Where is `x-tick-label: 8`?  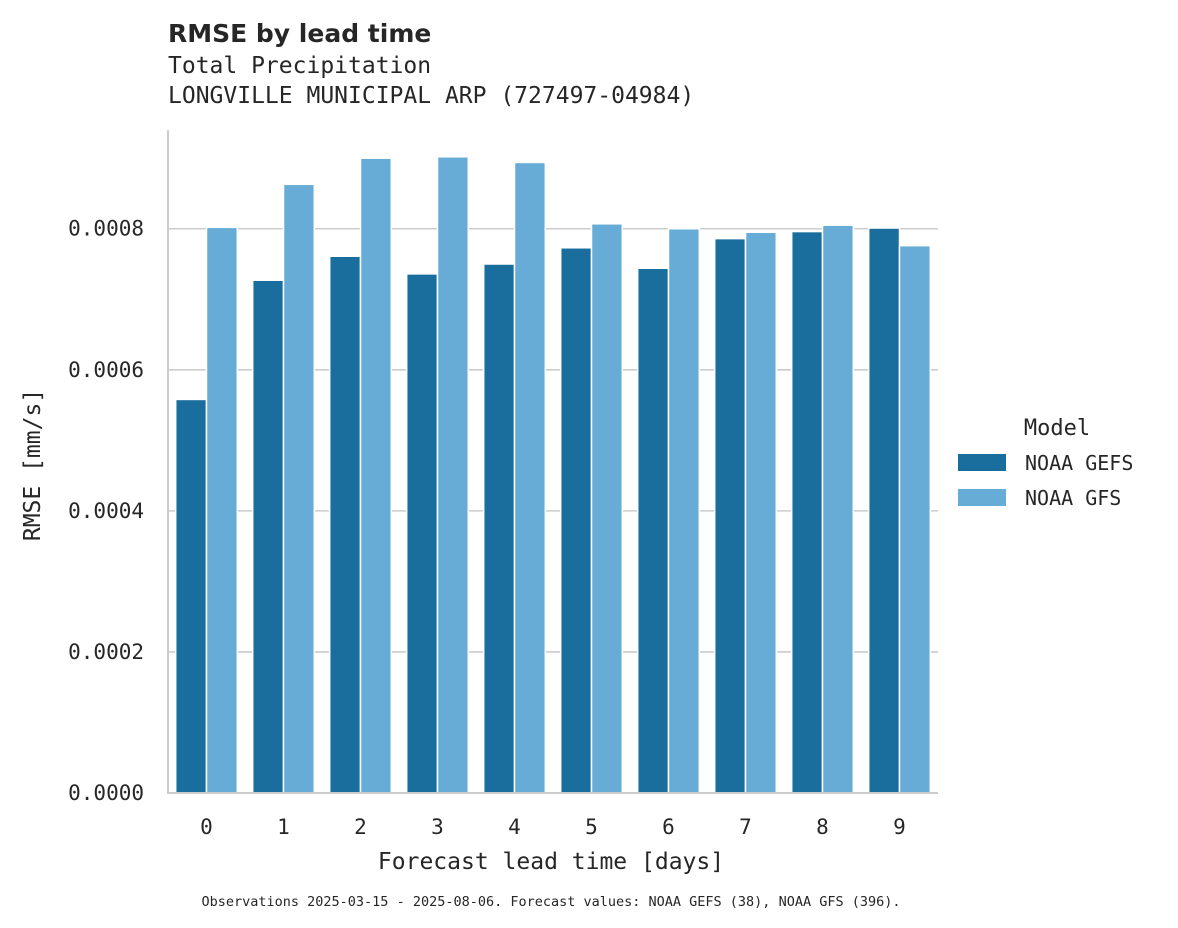 x-tick-label: 8 is located at coordinates (822, 827).